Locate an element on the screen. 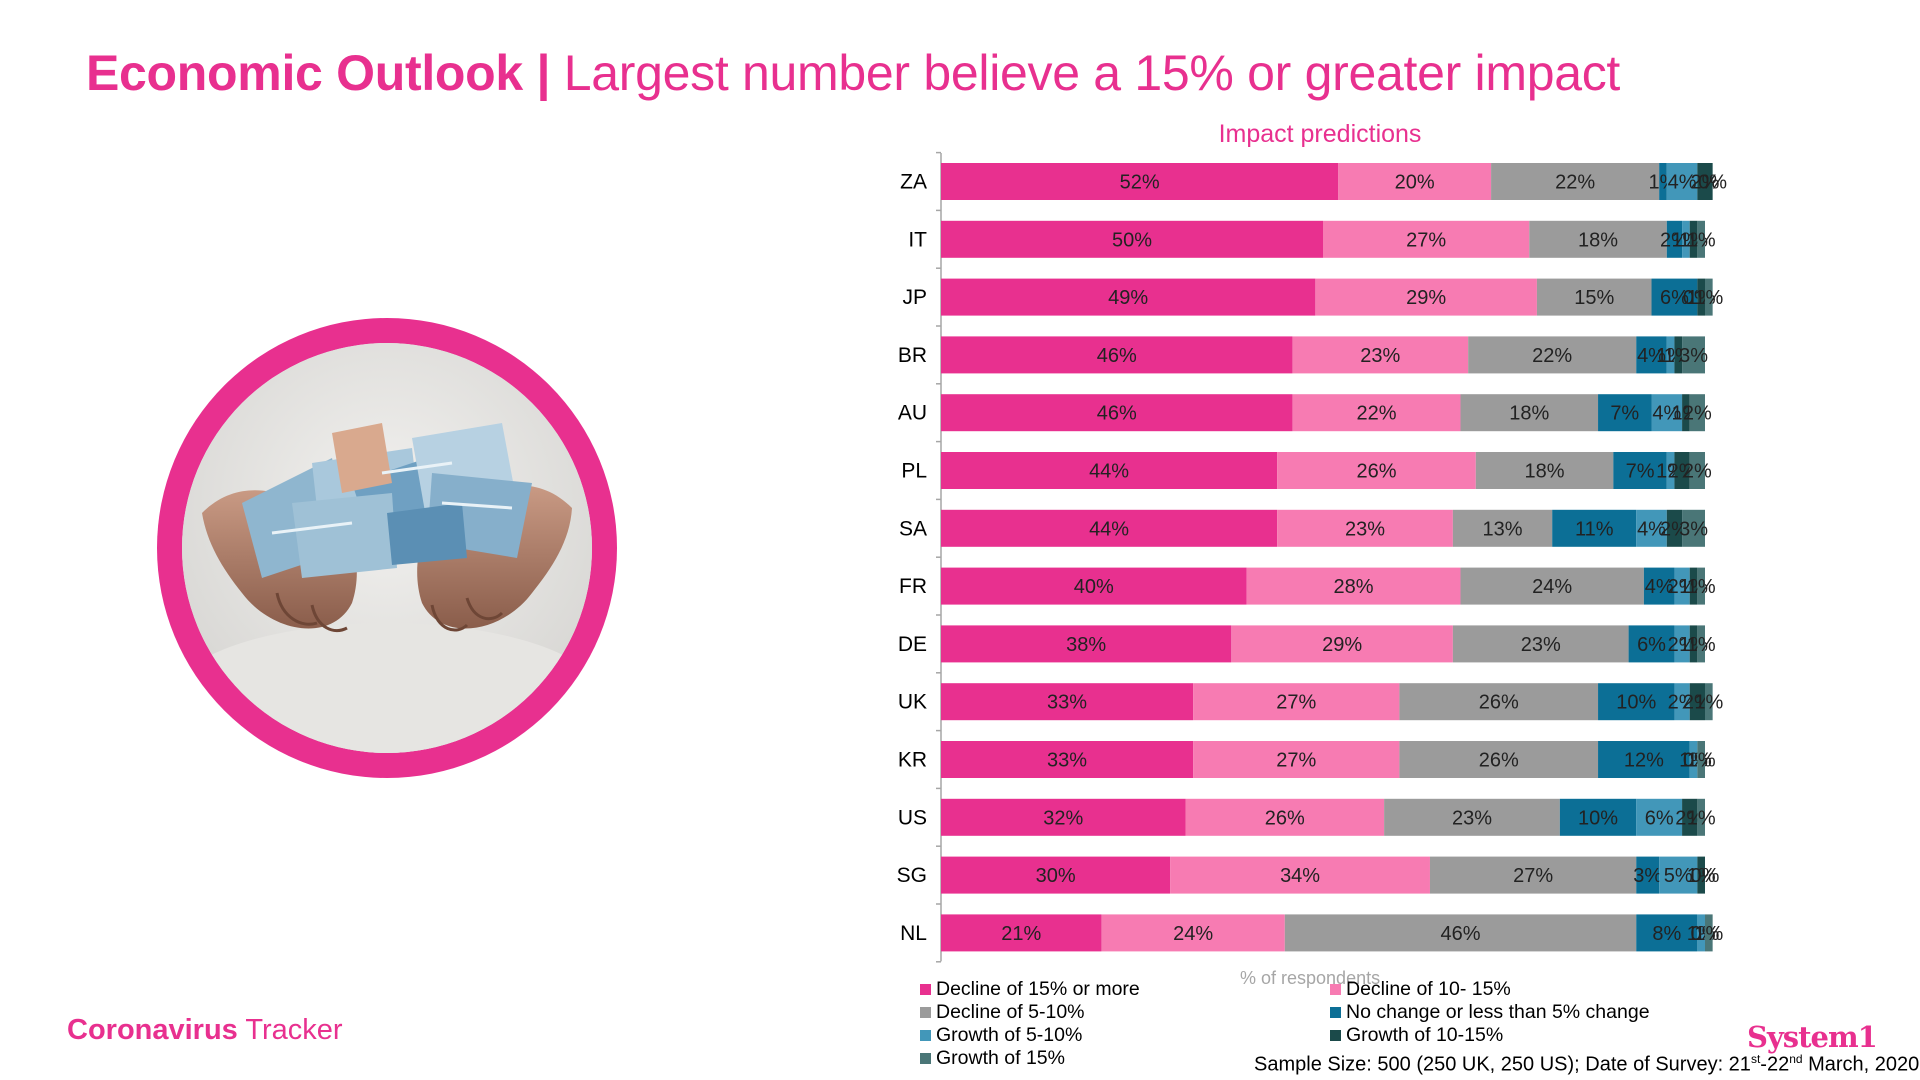 This screenshot has height=1080, width=1920. bar-de-s1 is located at coordinates (1342, 644).